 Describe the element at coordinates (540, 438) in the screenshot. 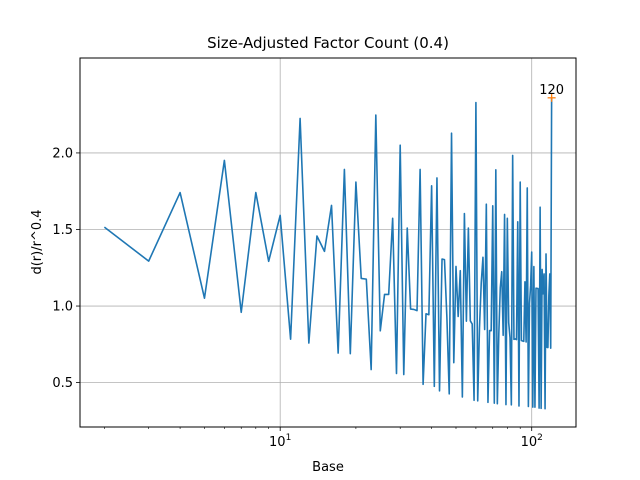

I see `x-tick-label-exponent: 2` at that location.